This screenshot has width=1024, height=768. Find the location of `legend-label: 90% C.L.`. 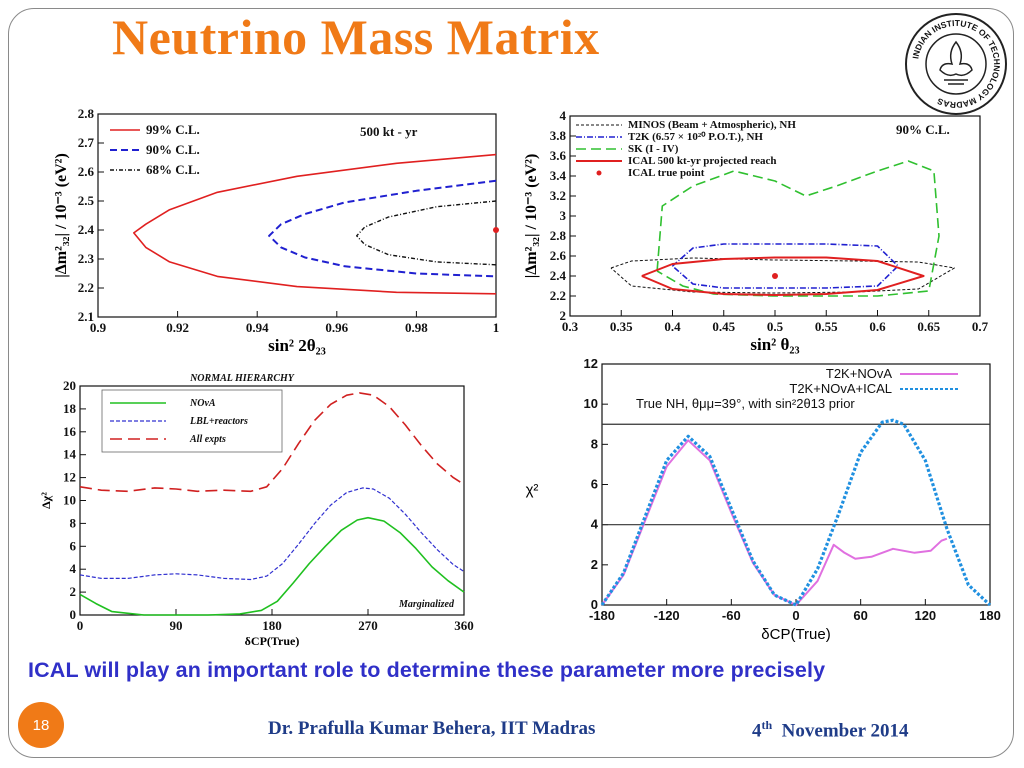

legend-label: 90% C.L. is located at coordinates (173, 149).